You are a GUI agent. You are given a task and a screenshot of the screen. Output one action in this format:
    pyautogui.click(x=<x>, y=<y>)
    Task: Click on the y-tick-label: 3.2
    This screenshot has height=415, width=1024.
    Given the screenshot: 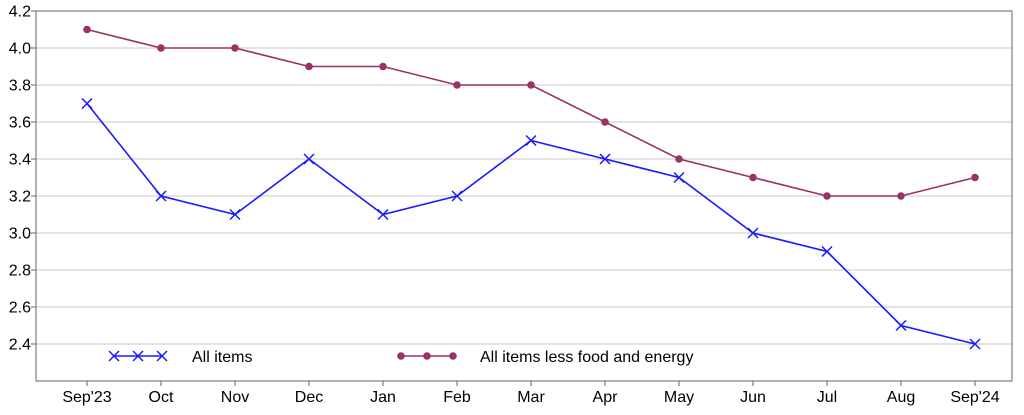 What is the action you would take?
    pyautogui.click(x=20, y=197)
    